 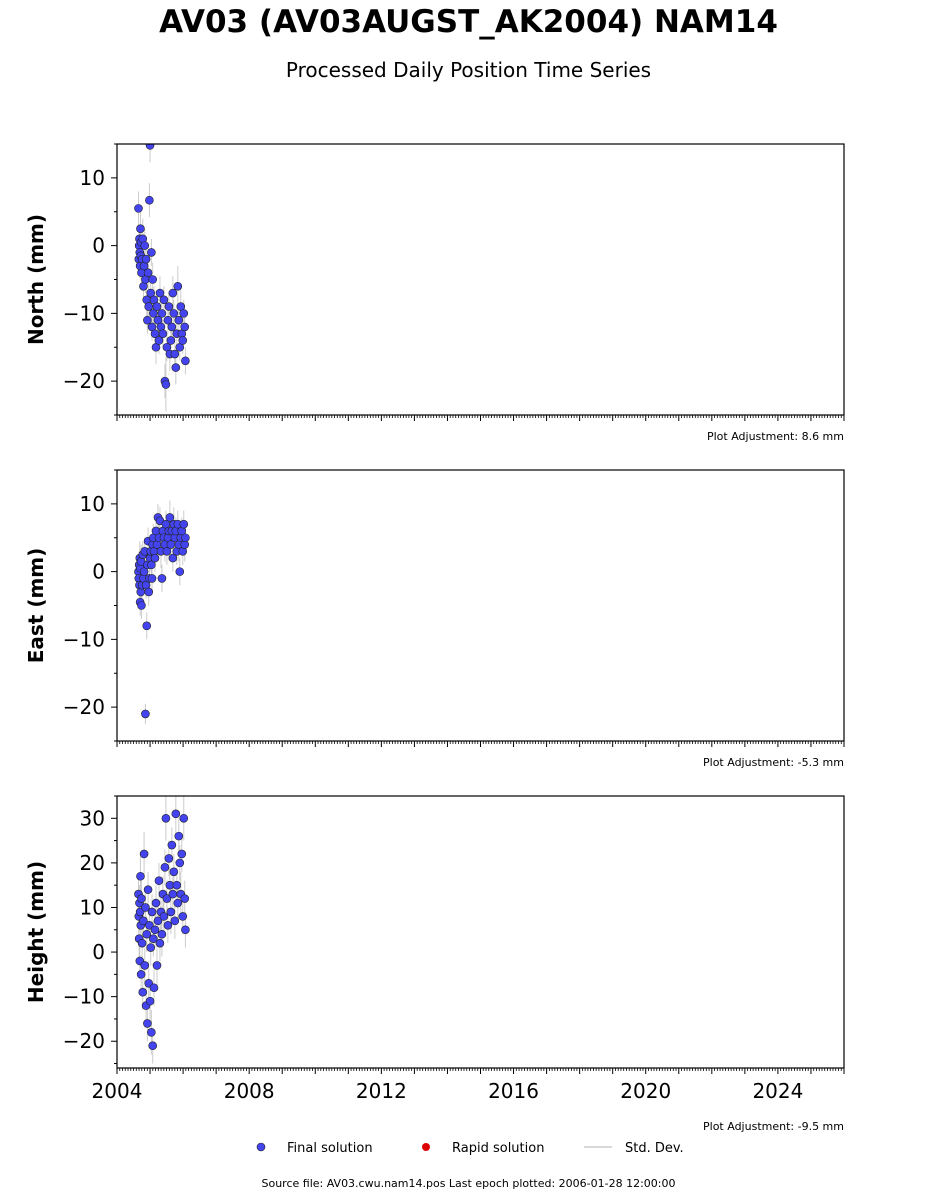 What do you see at coordinates (117, 1091) in the screenshot?
I see `x-tick-label: 2004` at bounding box center [117, 1091].